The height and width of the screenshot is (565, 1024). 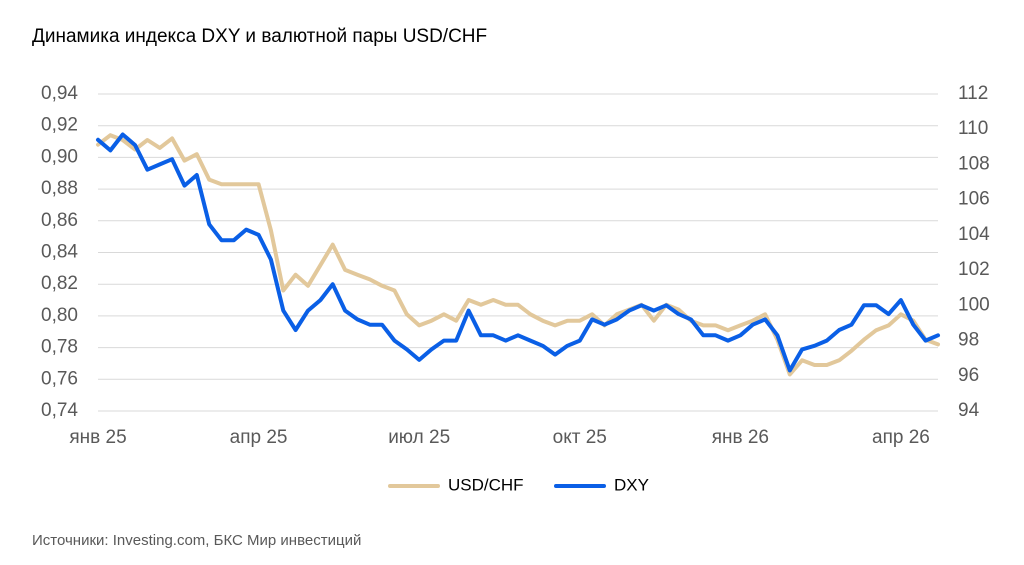 I want to click on y-tick-label: 0,94, so click(x=59, y=93).